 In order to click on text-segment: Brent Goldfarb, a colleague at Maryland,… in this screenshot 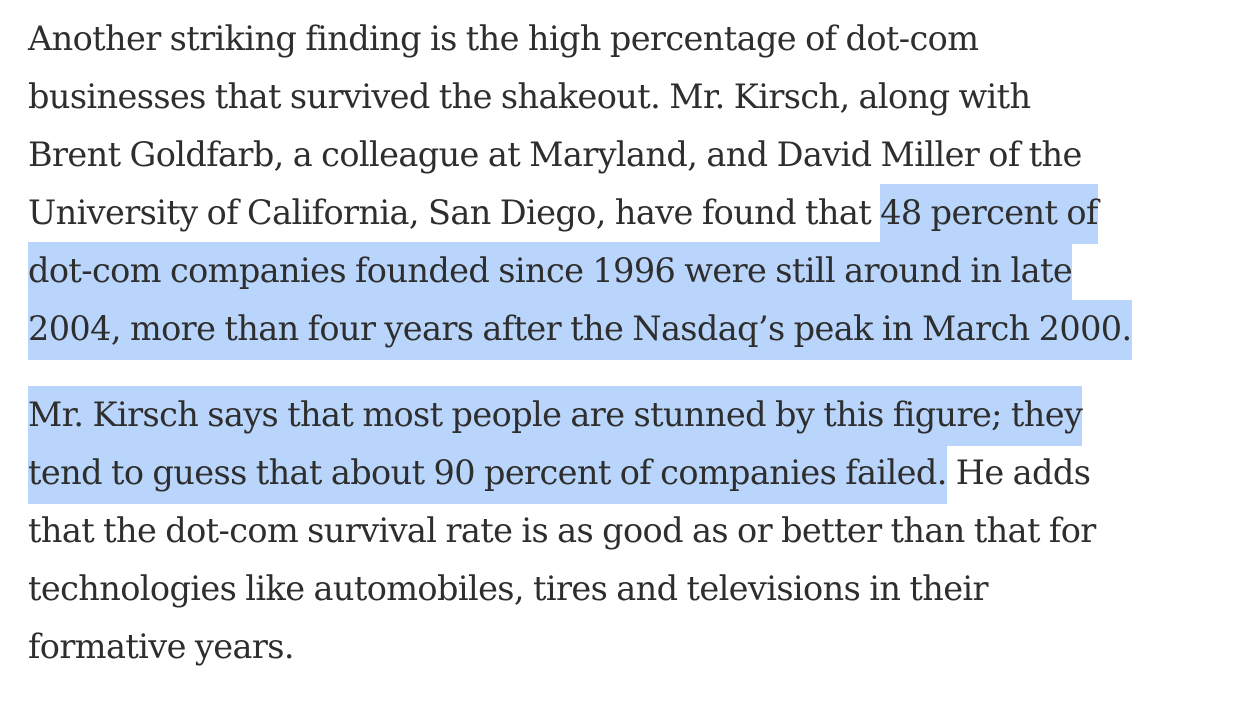, I will do `click(555, 154)`.